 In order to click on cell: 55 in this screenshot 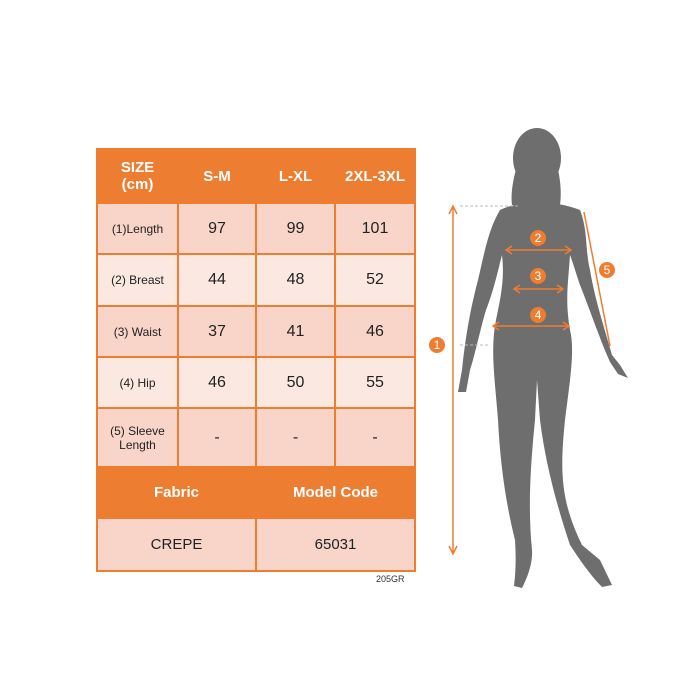, I will do `click(375, 382)`.